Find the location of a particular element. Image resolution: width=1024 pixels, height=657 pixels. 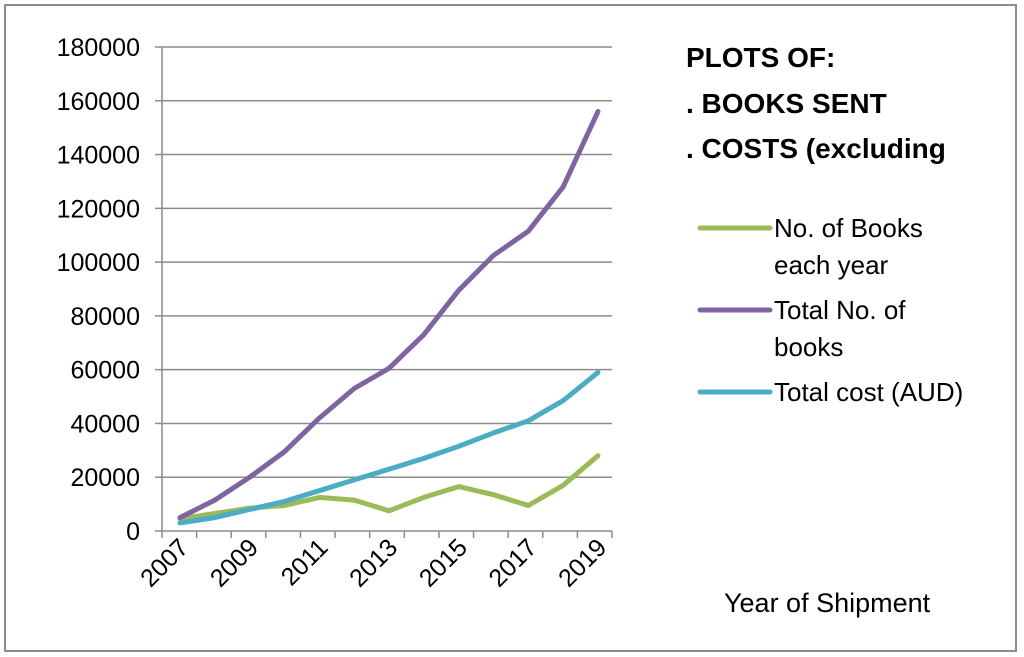

x-axis-ticks: 2007 2009 2011 2013 2015 2017 2019 is located at coordinates (374, 562).